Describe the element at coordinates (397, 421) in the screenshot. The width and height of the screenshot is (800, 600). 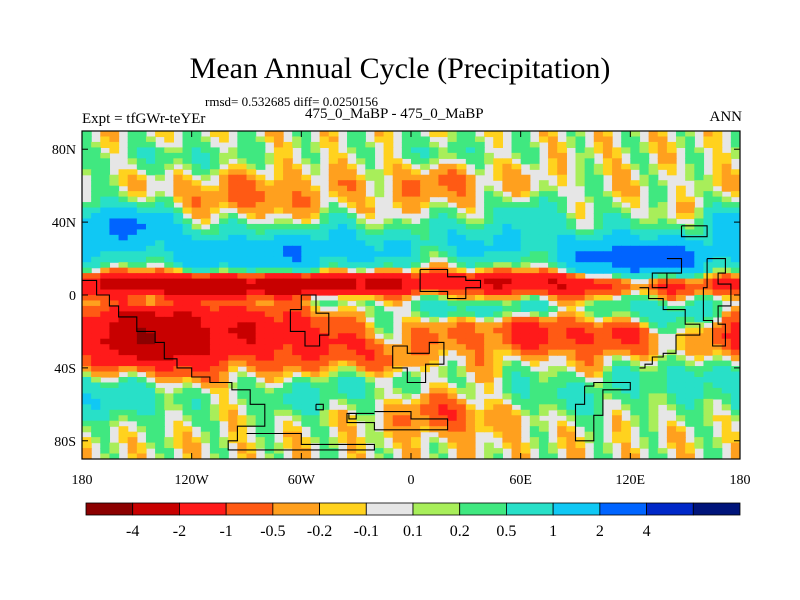
I see `coastline` at that location.